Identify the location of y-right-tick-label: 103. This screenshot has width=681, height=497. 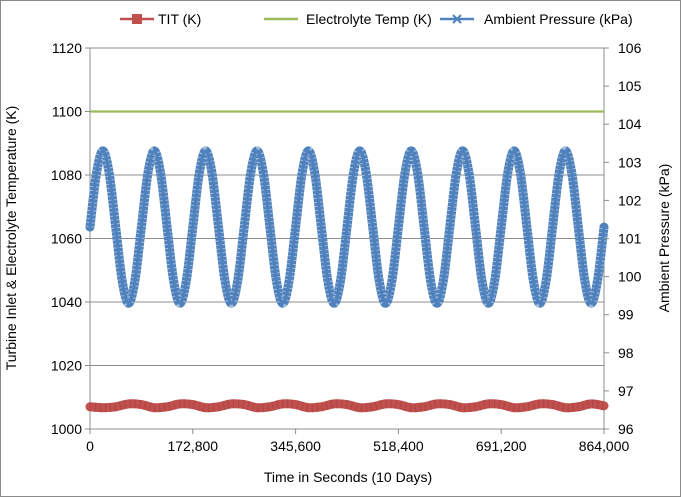
(630, 162).